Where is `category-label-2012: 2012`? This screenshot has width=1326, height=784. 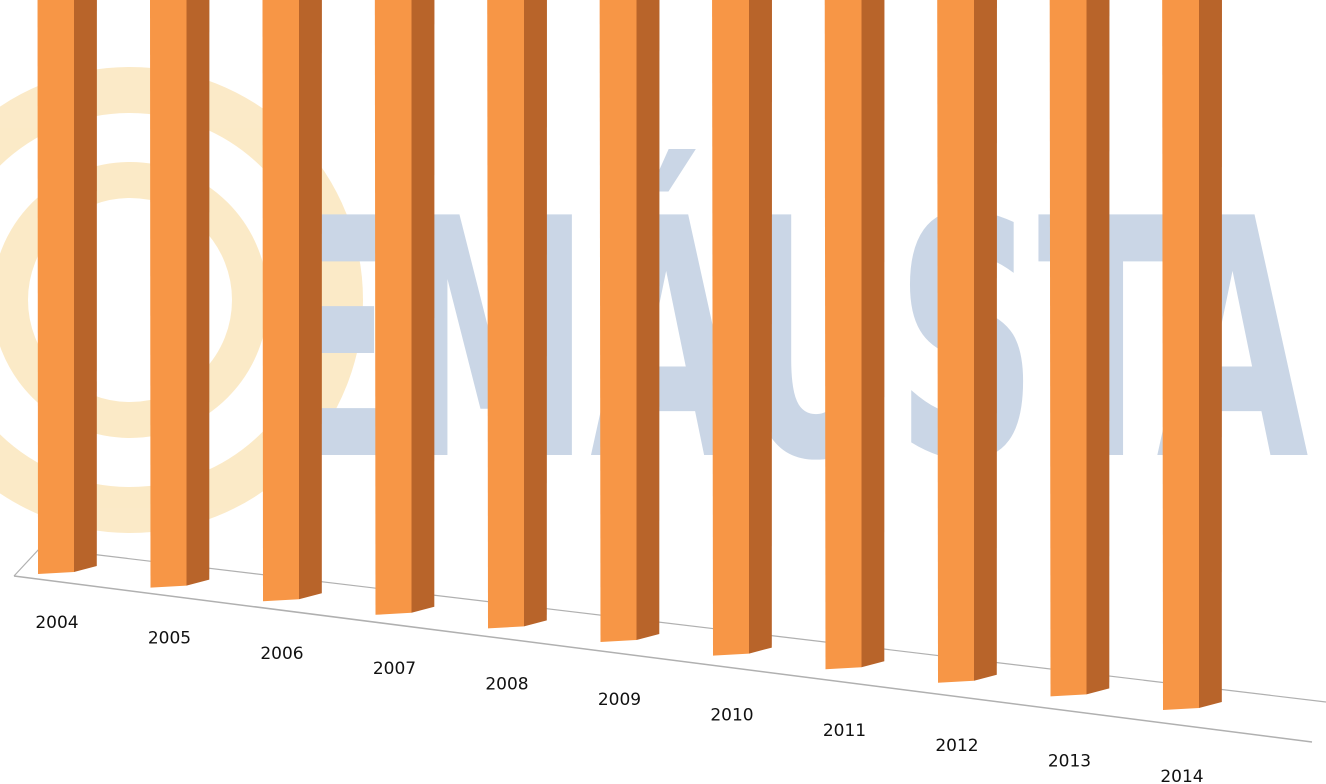
category-label-2012: 2012 is located at coordinates (956, 746).